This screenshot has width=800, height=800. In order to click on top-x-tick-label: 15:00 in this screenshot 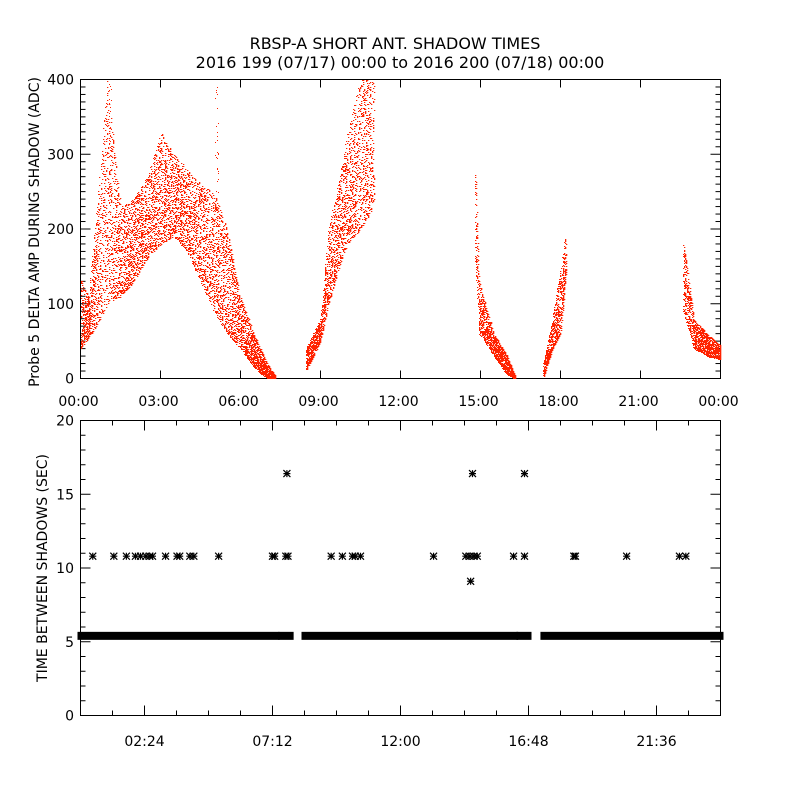, I will do `click(478, 402)`.